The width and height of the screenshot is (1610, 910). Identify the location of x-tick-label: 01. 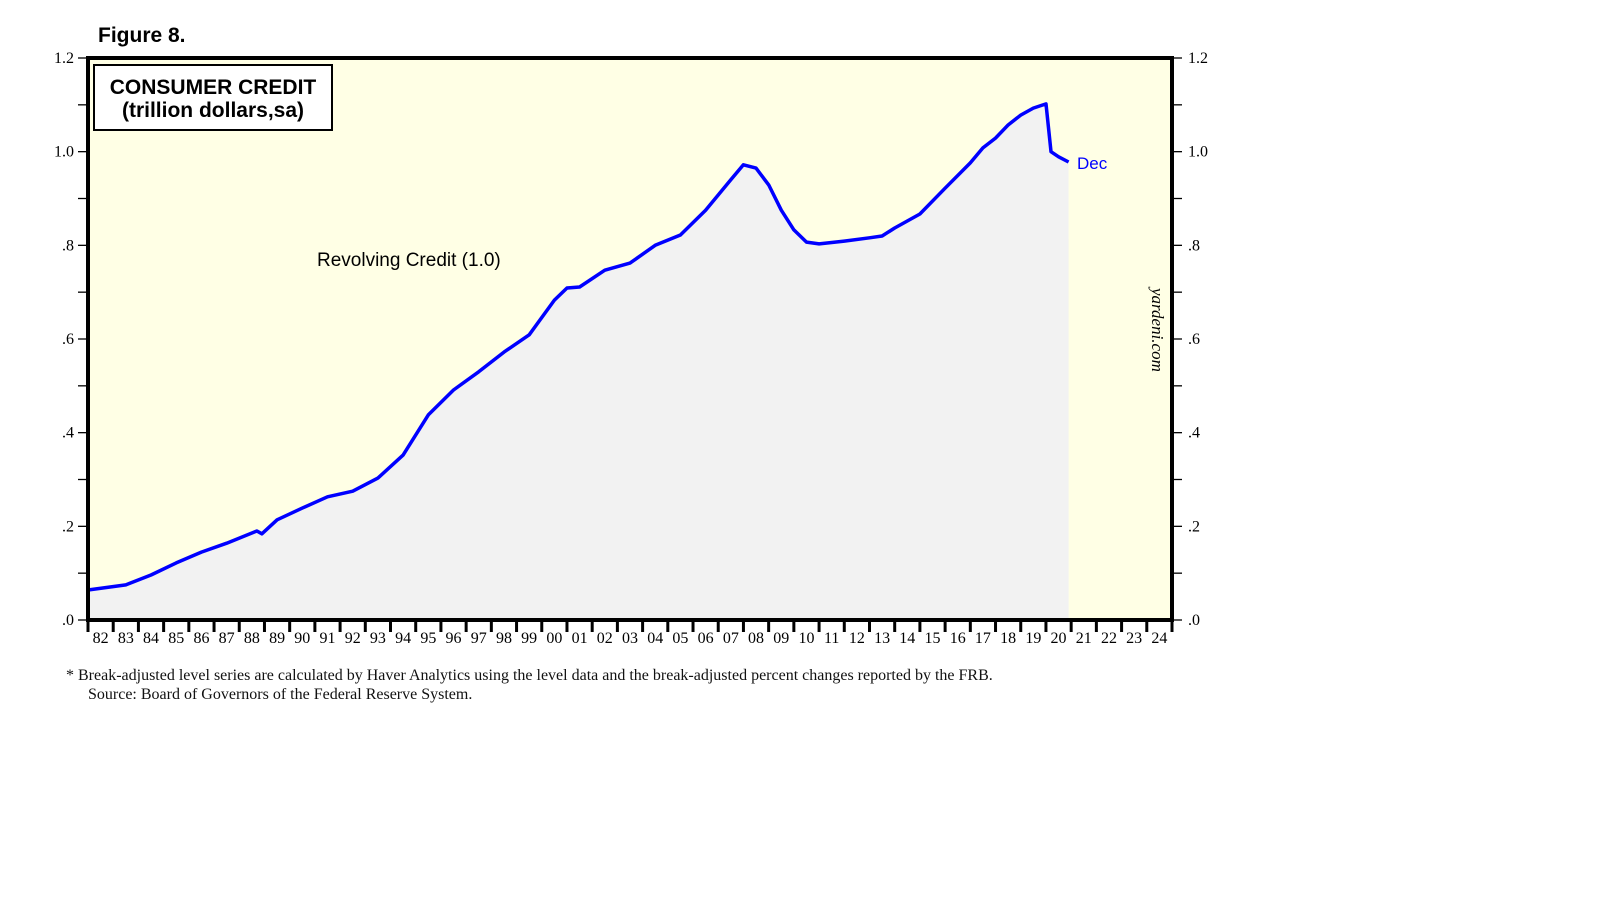
(580, 638).